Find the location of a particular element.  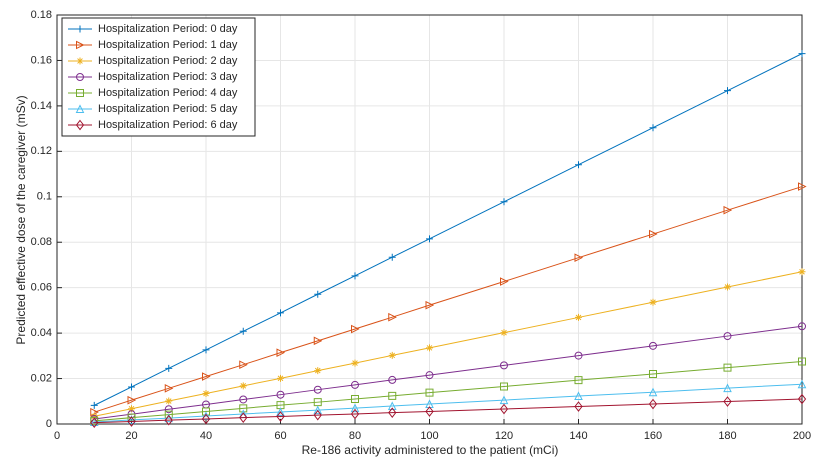

y-tick-label: 0.18 is located at coordinates (41, 15).